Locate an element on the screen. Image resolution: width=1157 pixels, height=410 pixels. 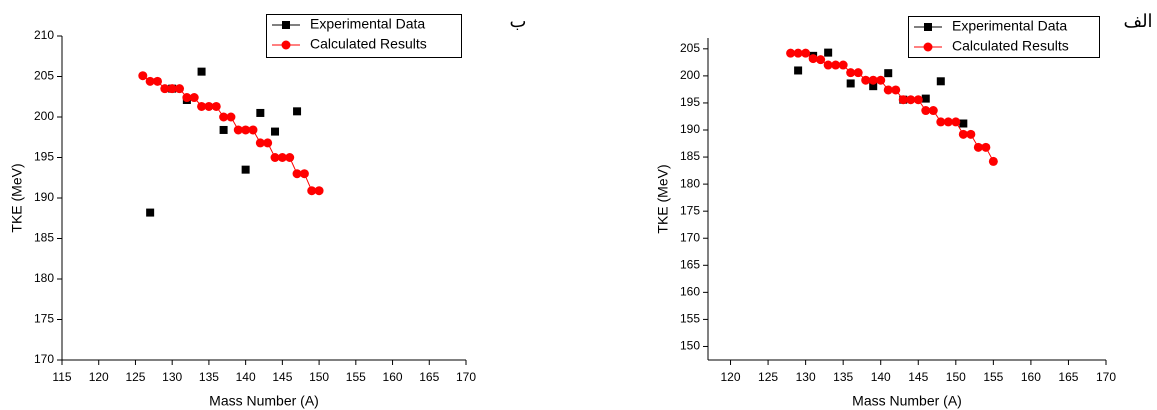
x-tick-label: 115 is located at coordinates (61, 377).